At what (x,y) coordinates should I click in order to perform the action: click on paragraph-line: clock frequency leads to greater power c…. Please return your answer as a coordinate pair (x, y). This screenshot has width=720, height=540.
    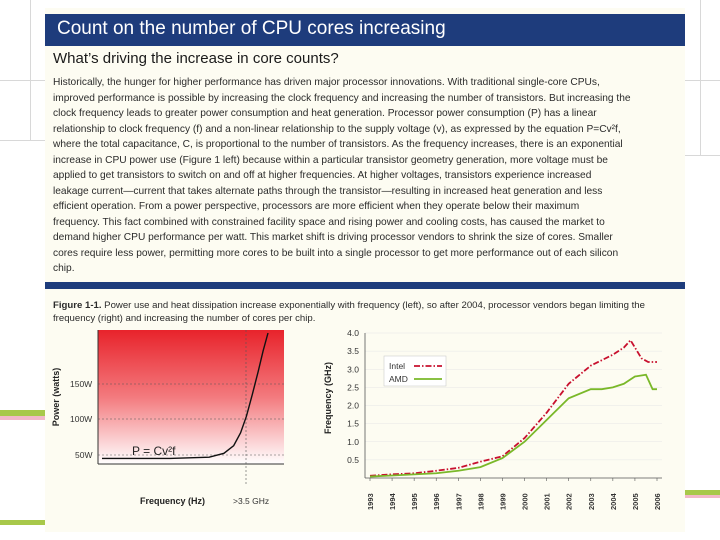
    Looking at the image, I should click on (325, 113).